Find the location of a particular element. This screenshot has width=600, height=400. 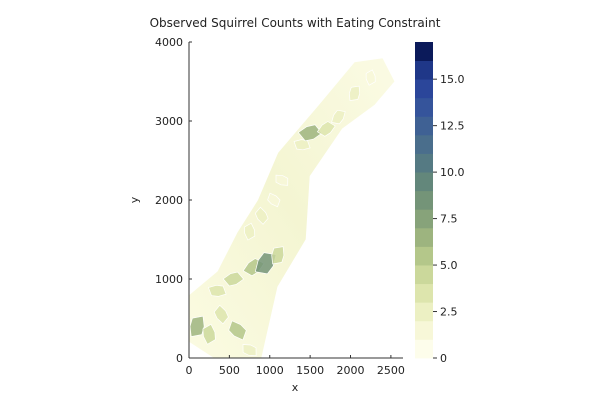

x-tick-label: 0 is located at coordinates (189, 370).